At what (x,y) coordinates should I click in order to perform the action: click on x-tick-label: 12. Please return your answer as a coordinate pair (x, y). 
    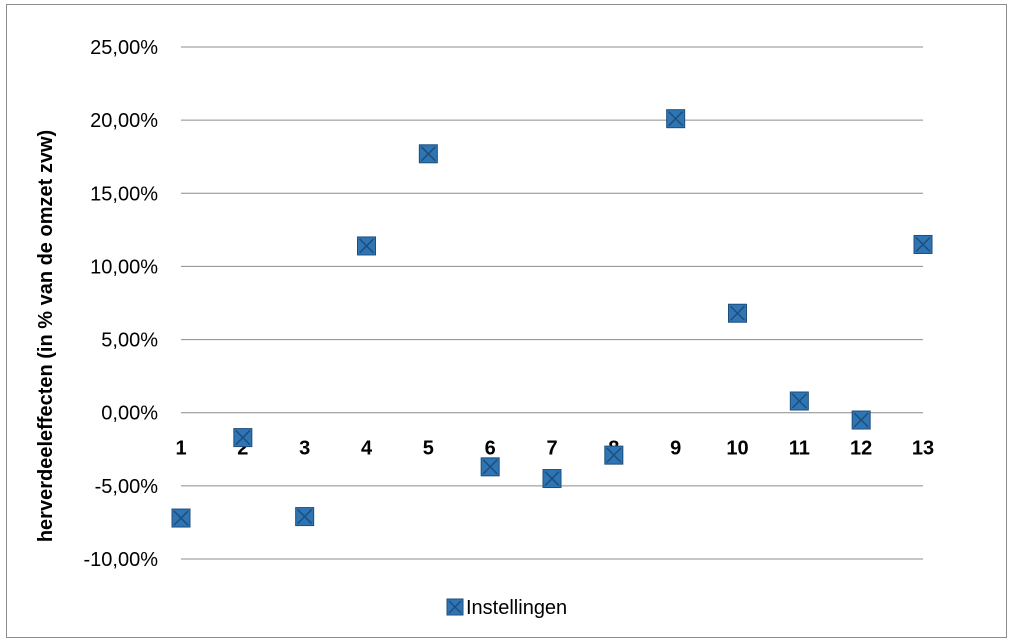
    Looking at the image, I should click on (861, 449).